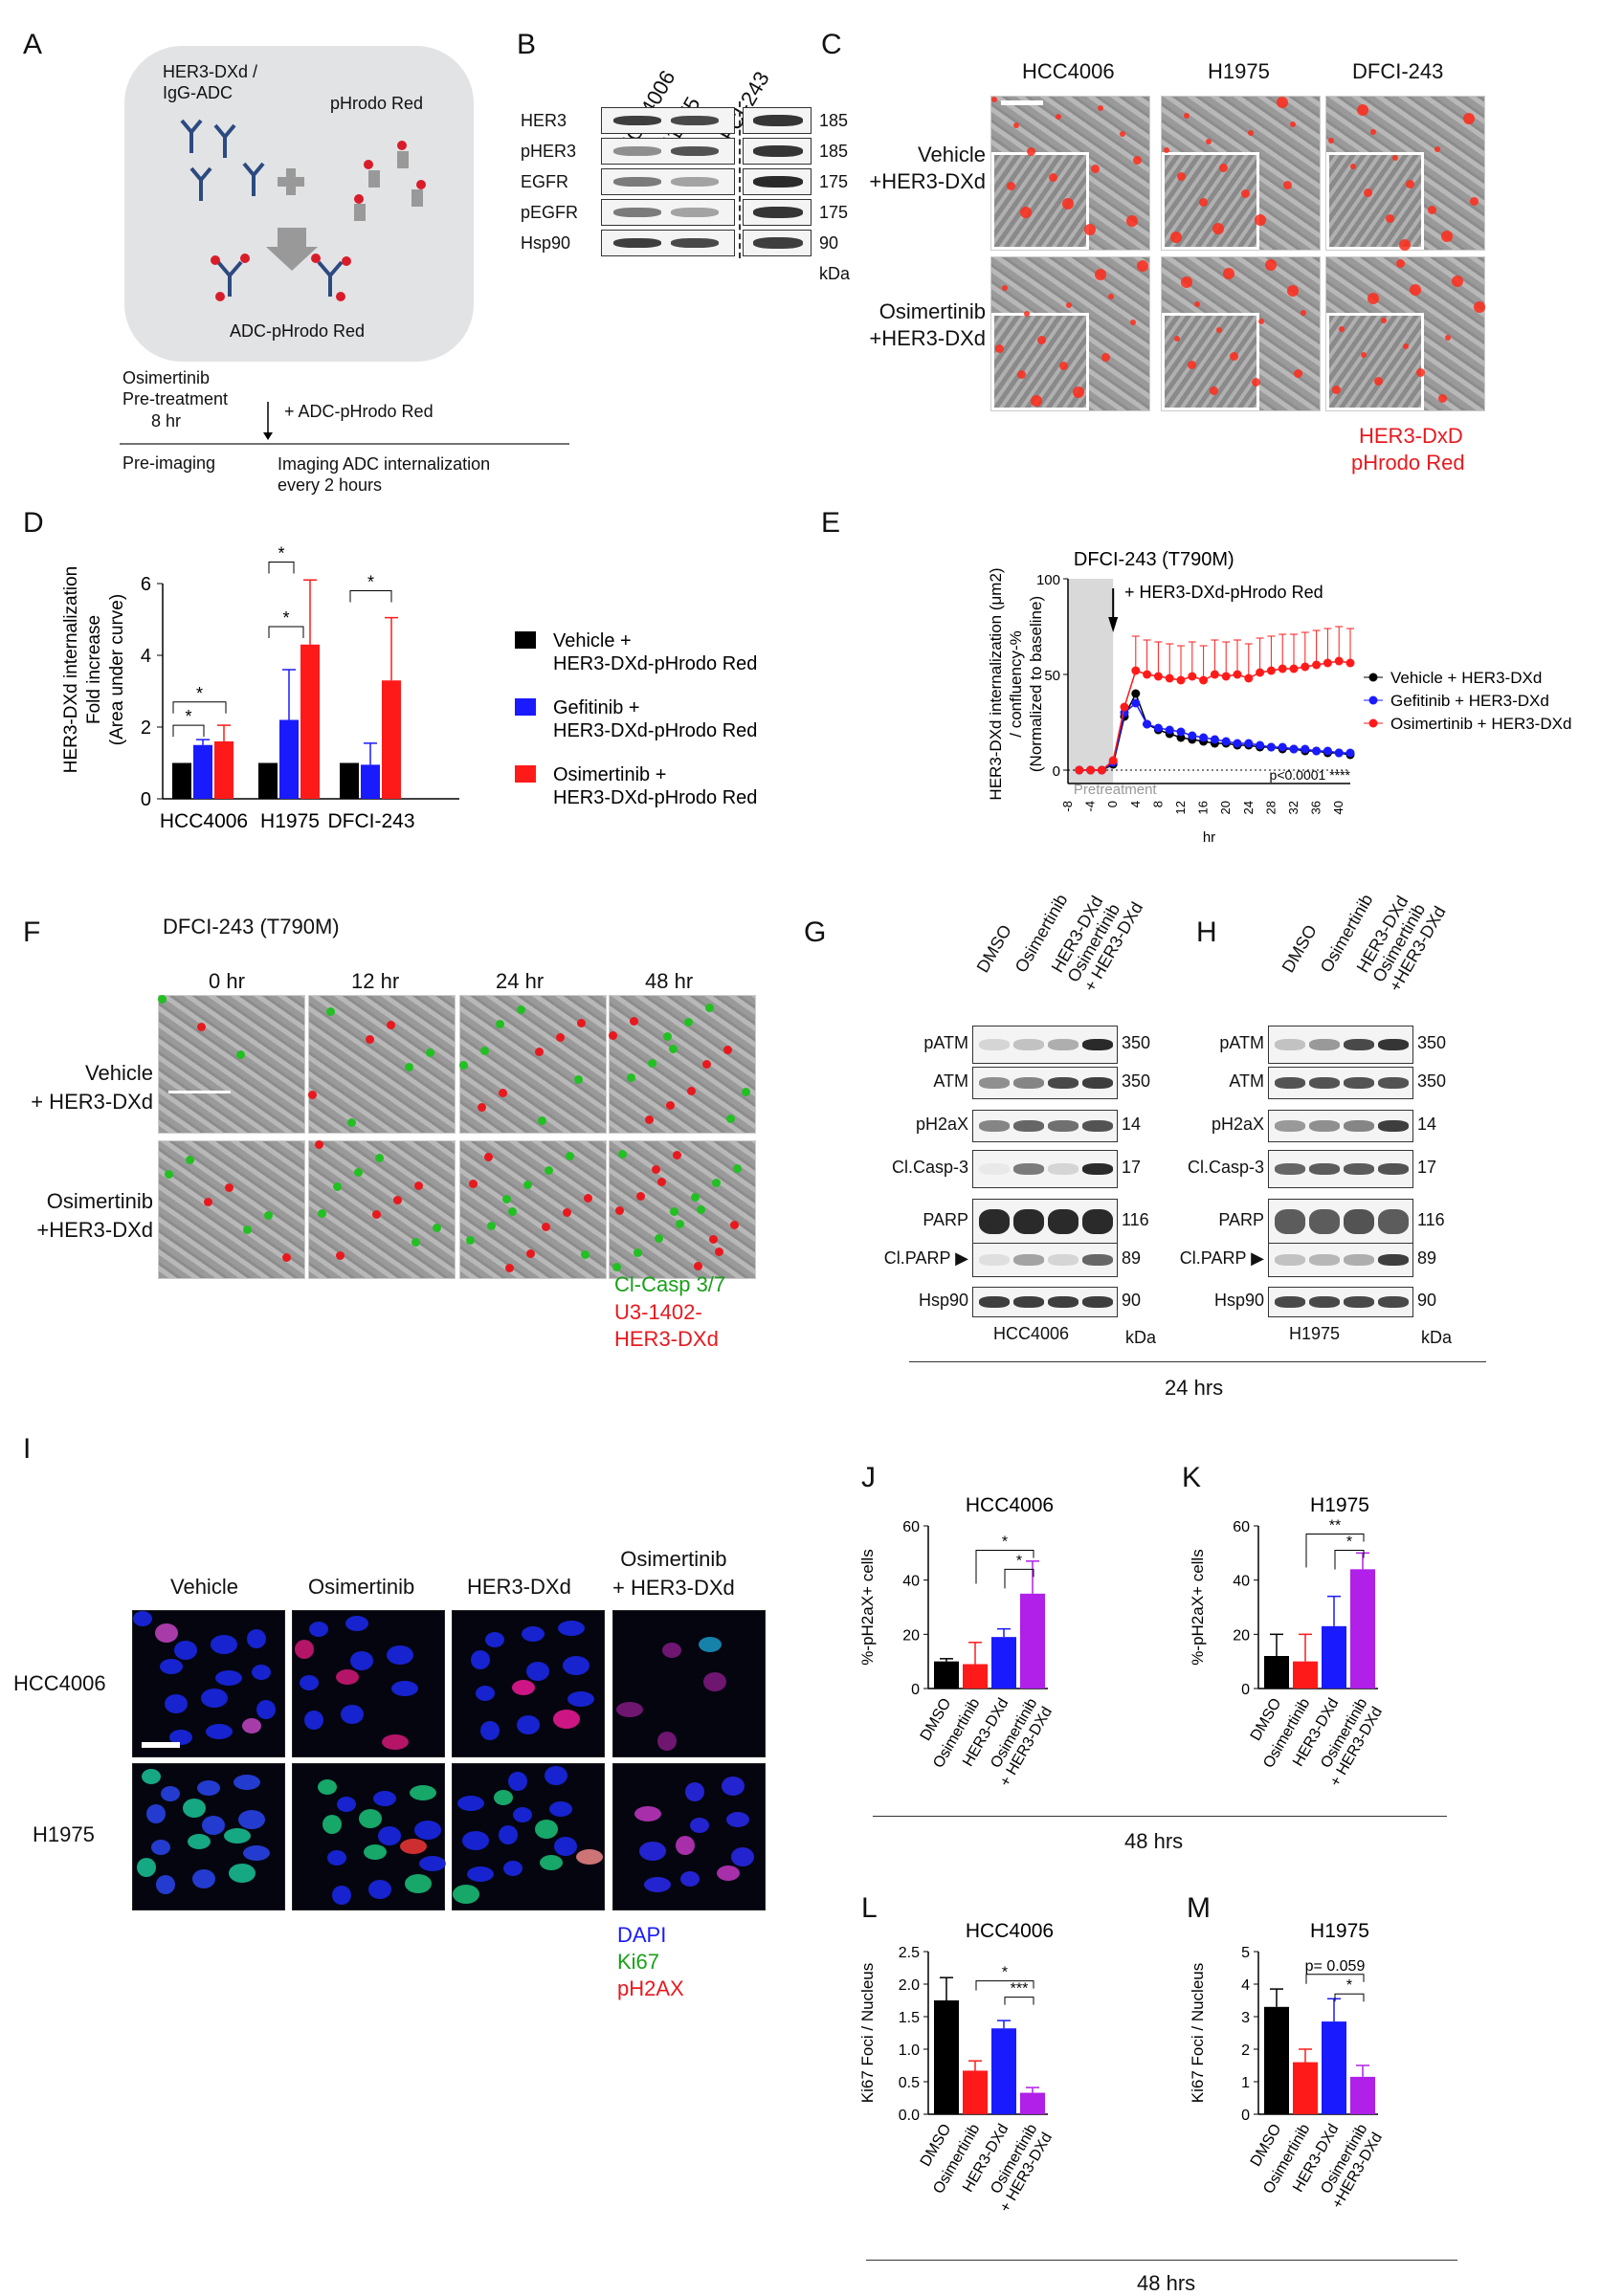 Image resolution: width=1601 pixels, height=2296 pixels. I want to click on size-label: 90, so click(1427, 1300).